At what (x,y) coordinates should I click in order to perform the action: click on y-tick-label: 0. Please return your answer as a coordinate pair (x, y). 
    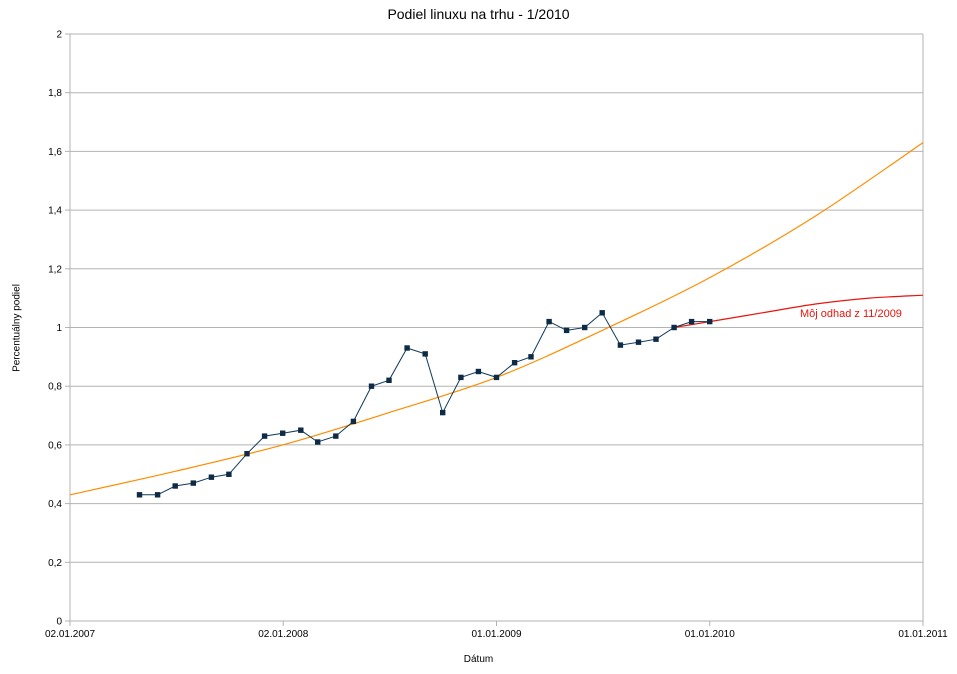
    Looking at the image, I should click on (59, 622).